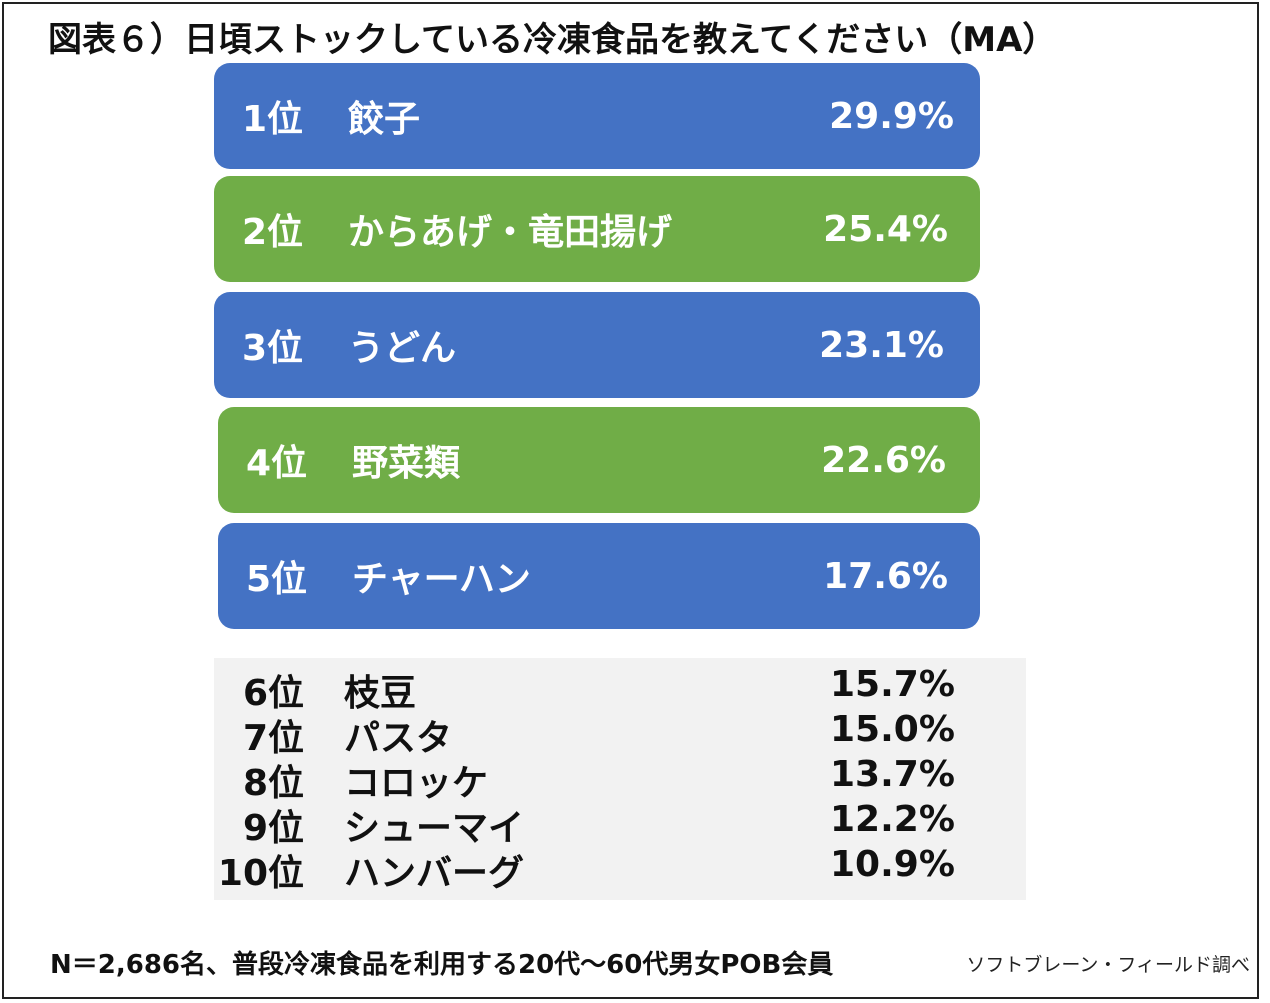  I want to click on rank-row-6: 6位 枝豆 15.7%, so click(620, 689).